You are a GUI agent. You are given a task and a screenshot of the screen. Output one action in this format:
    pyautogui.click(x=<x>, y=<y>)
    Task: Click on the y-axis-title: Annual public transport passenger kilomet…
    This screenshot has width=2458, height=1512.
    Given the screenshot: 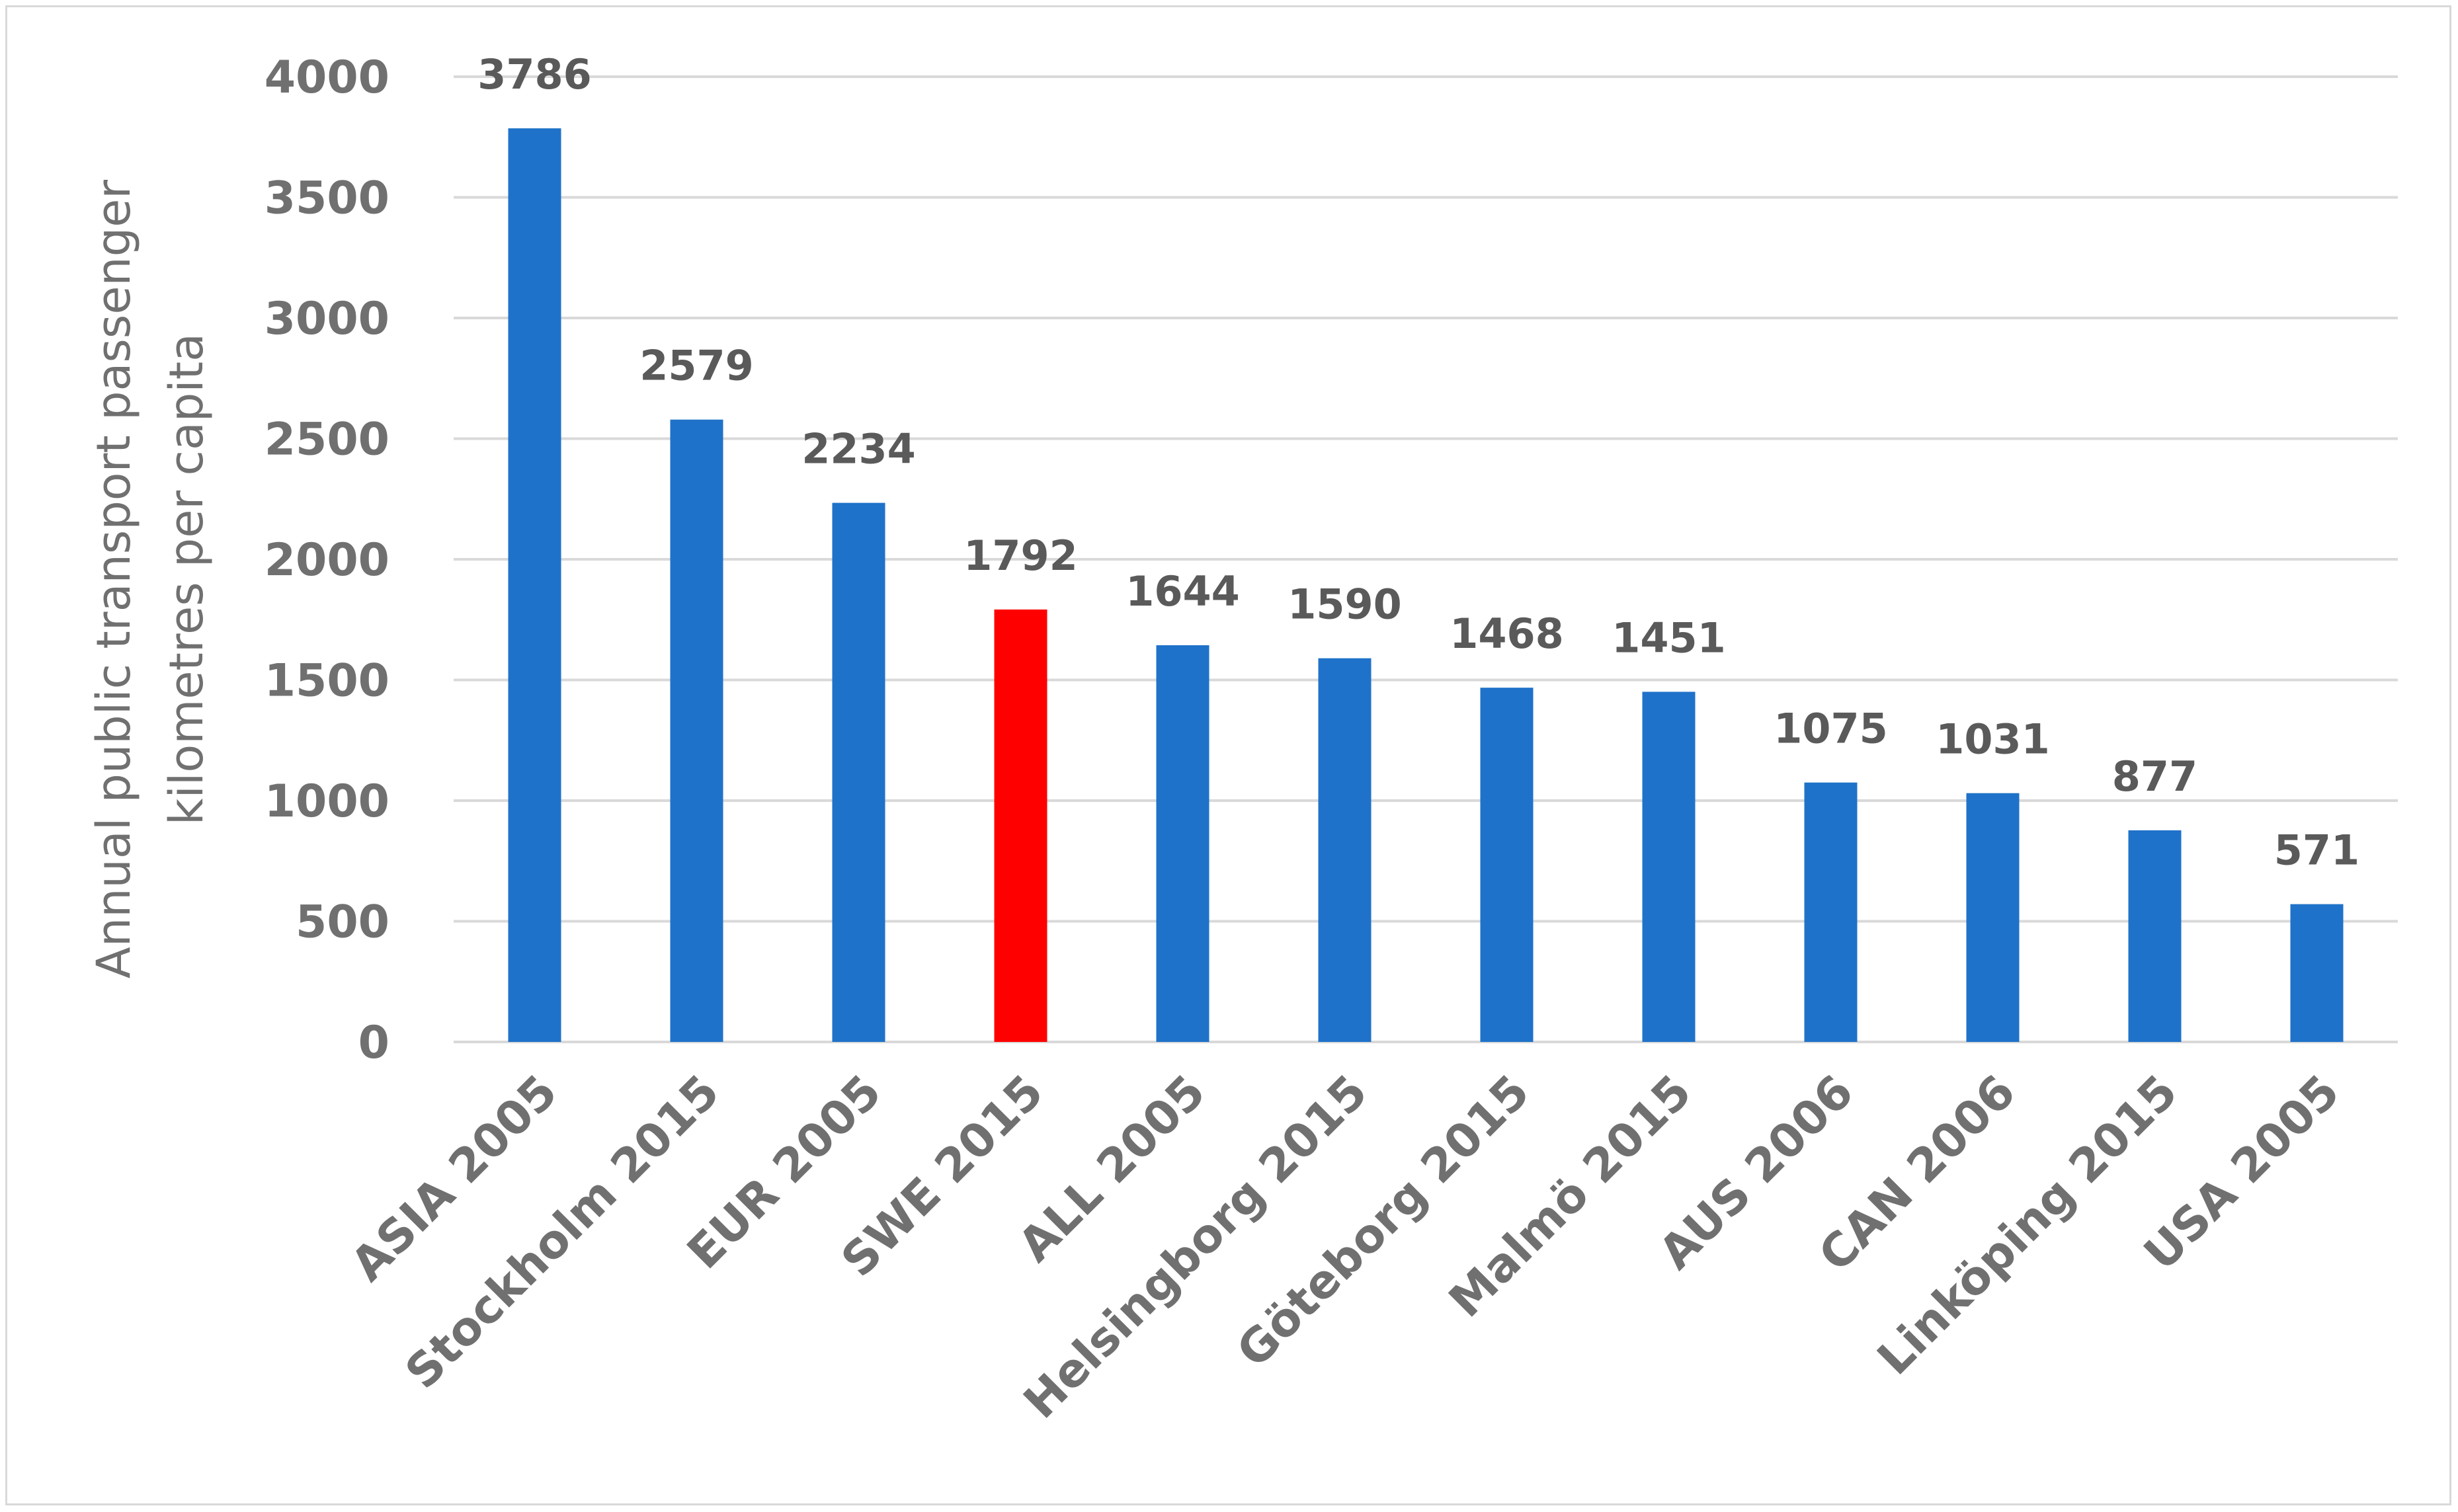 What is the action you would take?
    pyautogui.click(x=150, y=579)
    